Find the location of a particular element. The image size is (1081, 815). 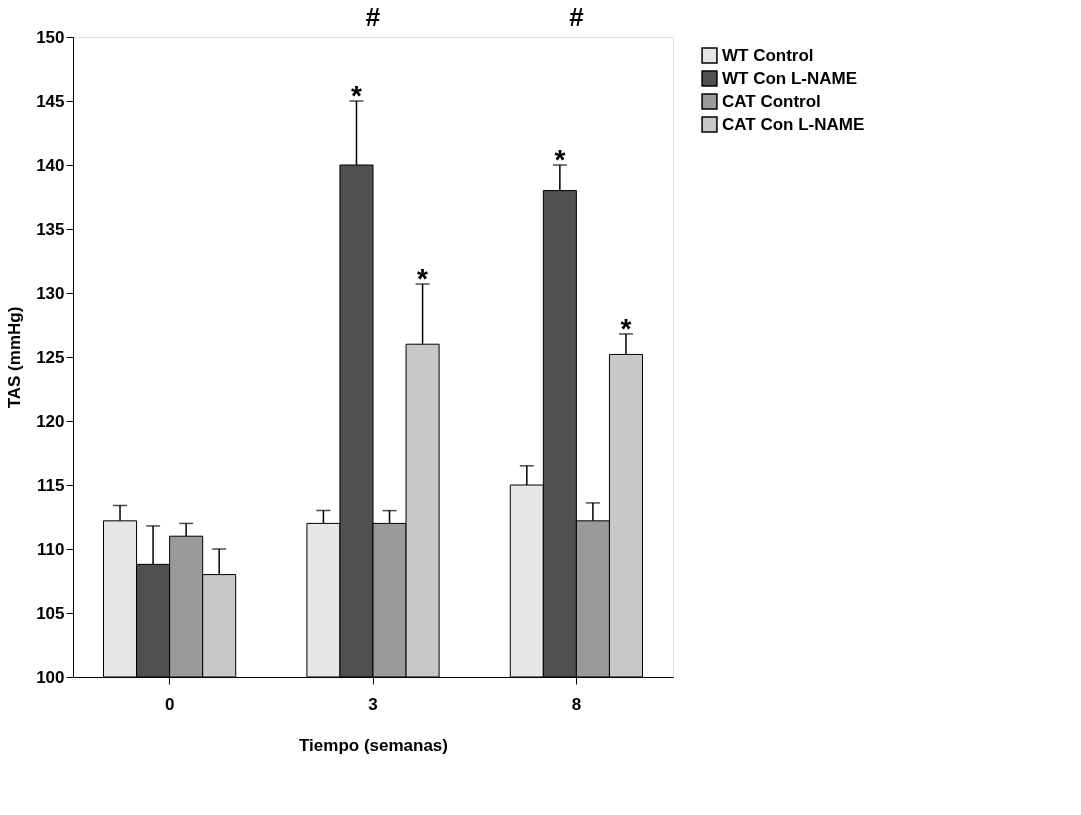

y-tick-label: 145 is located at coordinates (50, 101).